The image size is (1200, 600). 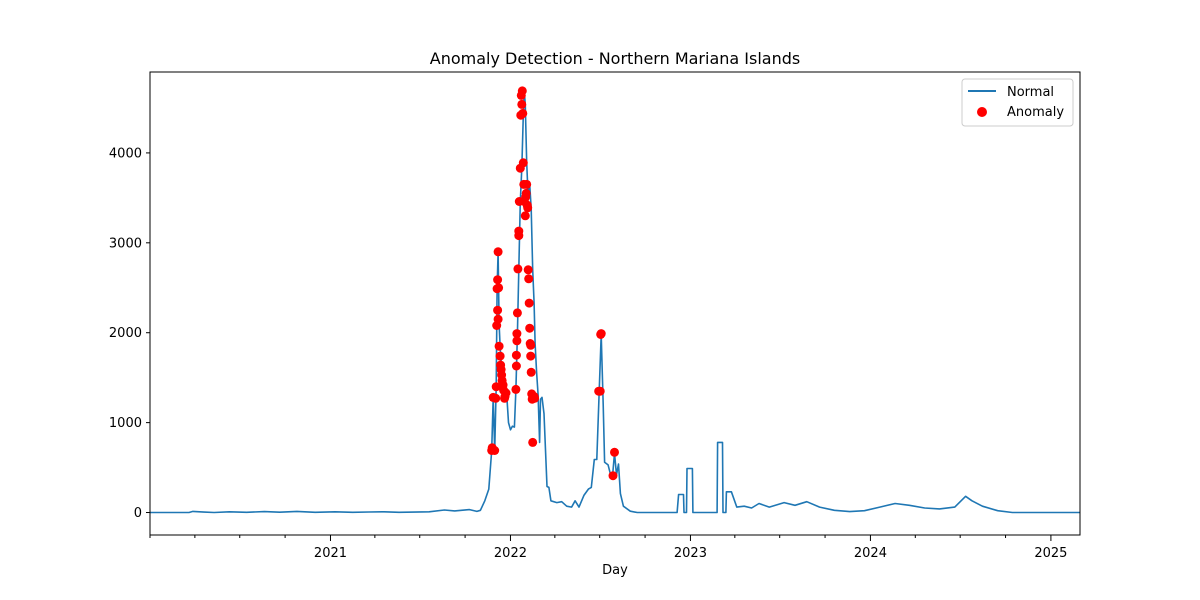 What do you see at coordinates (1030, 92) in the screenshot?
I see `legend-label-normal: Normal` at bounding box center [1030, 92].